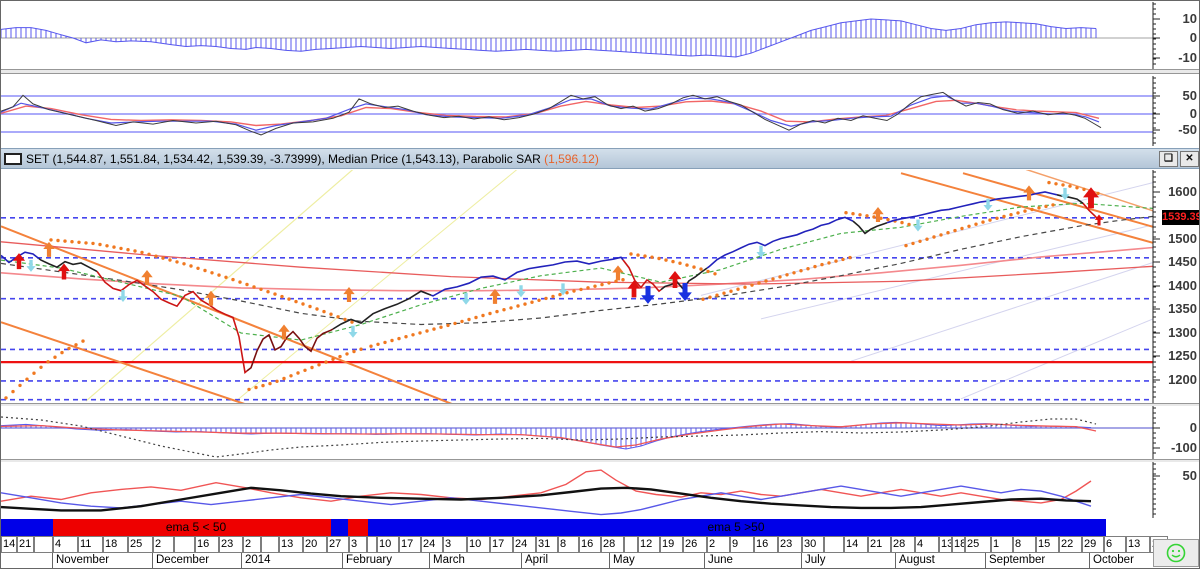  I want to click on month-label: November, so click(83, 560).